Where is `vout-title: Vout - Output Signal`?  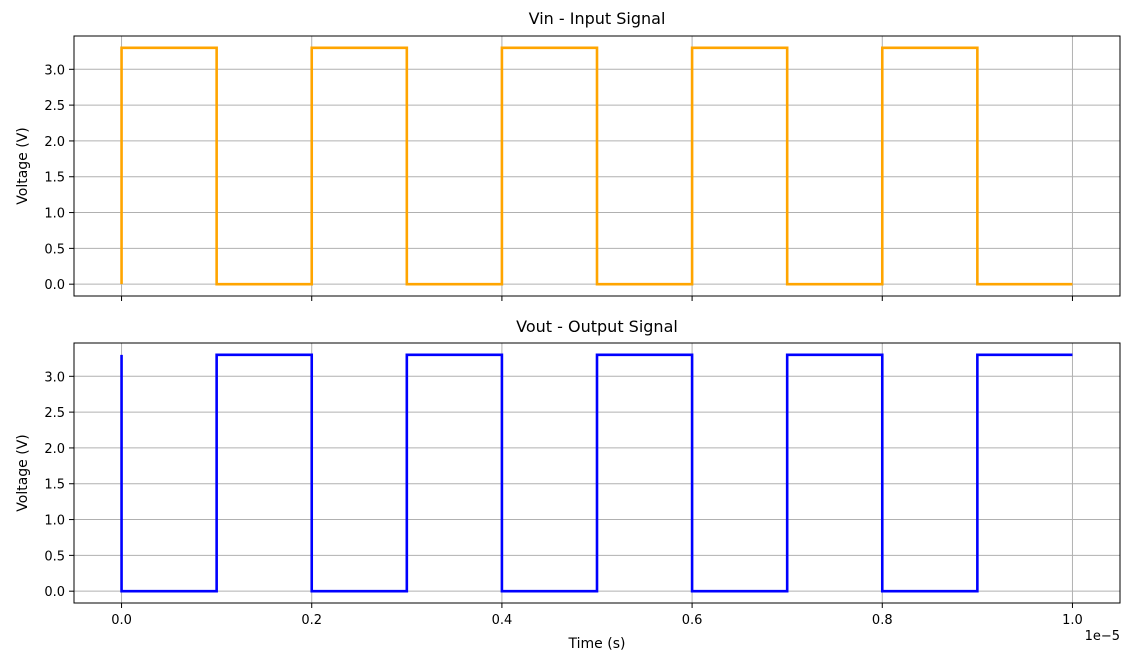
vout-title: Vout - Output Signal is located at coordinates (597, 326).